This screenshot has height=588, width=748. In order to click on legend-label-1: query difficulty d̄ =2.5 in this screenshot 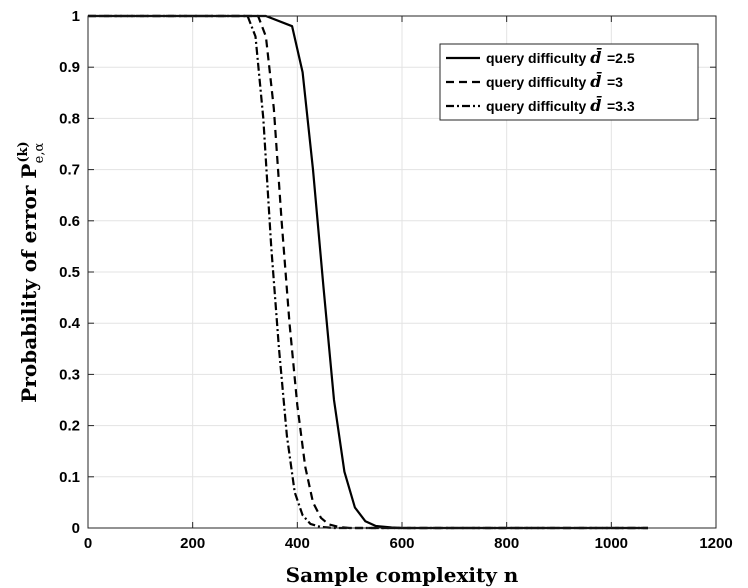, I will do `click(560, 57)`.